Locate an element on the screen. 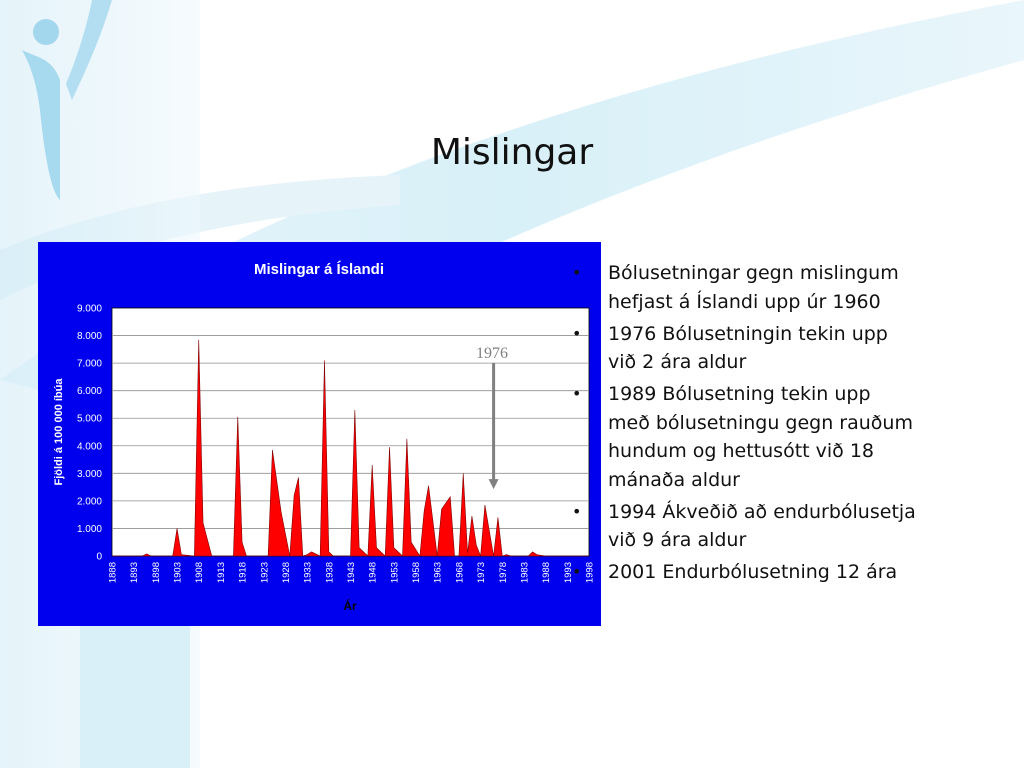 The image size is (1024, 768). x-tick-label: 1918 is located at coordinates (243, 572).